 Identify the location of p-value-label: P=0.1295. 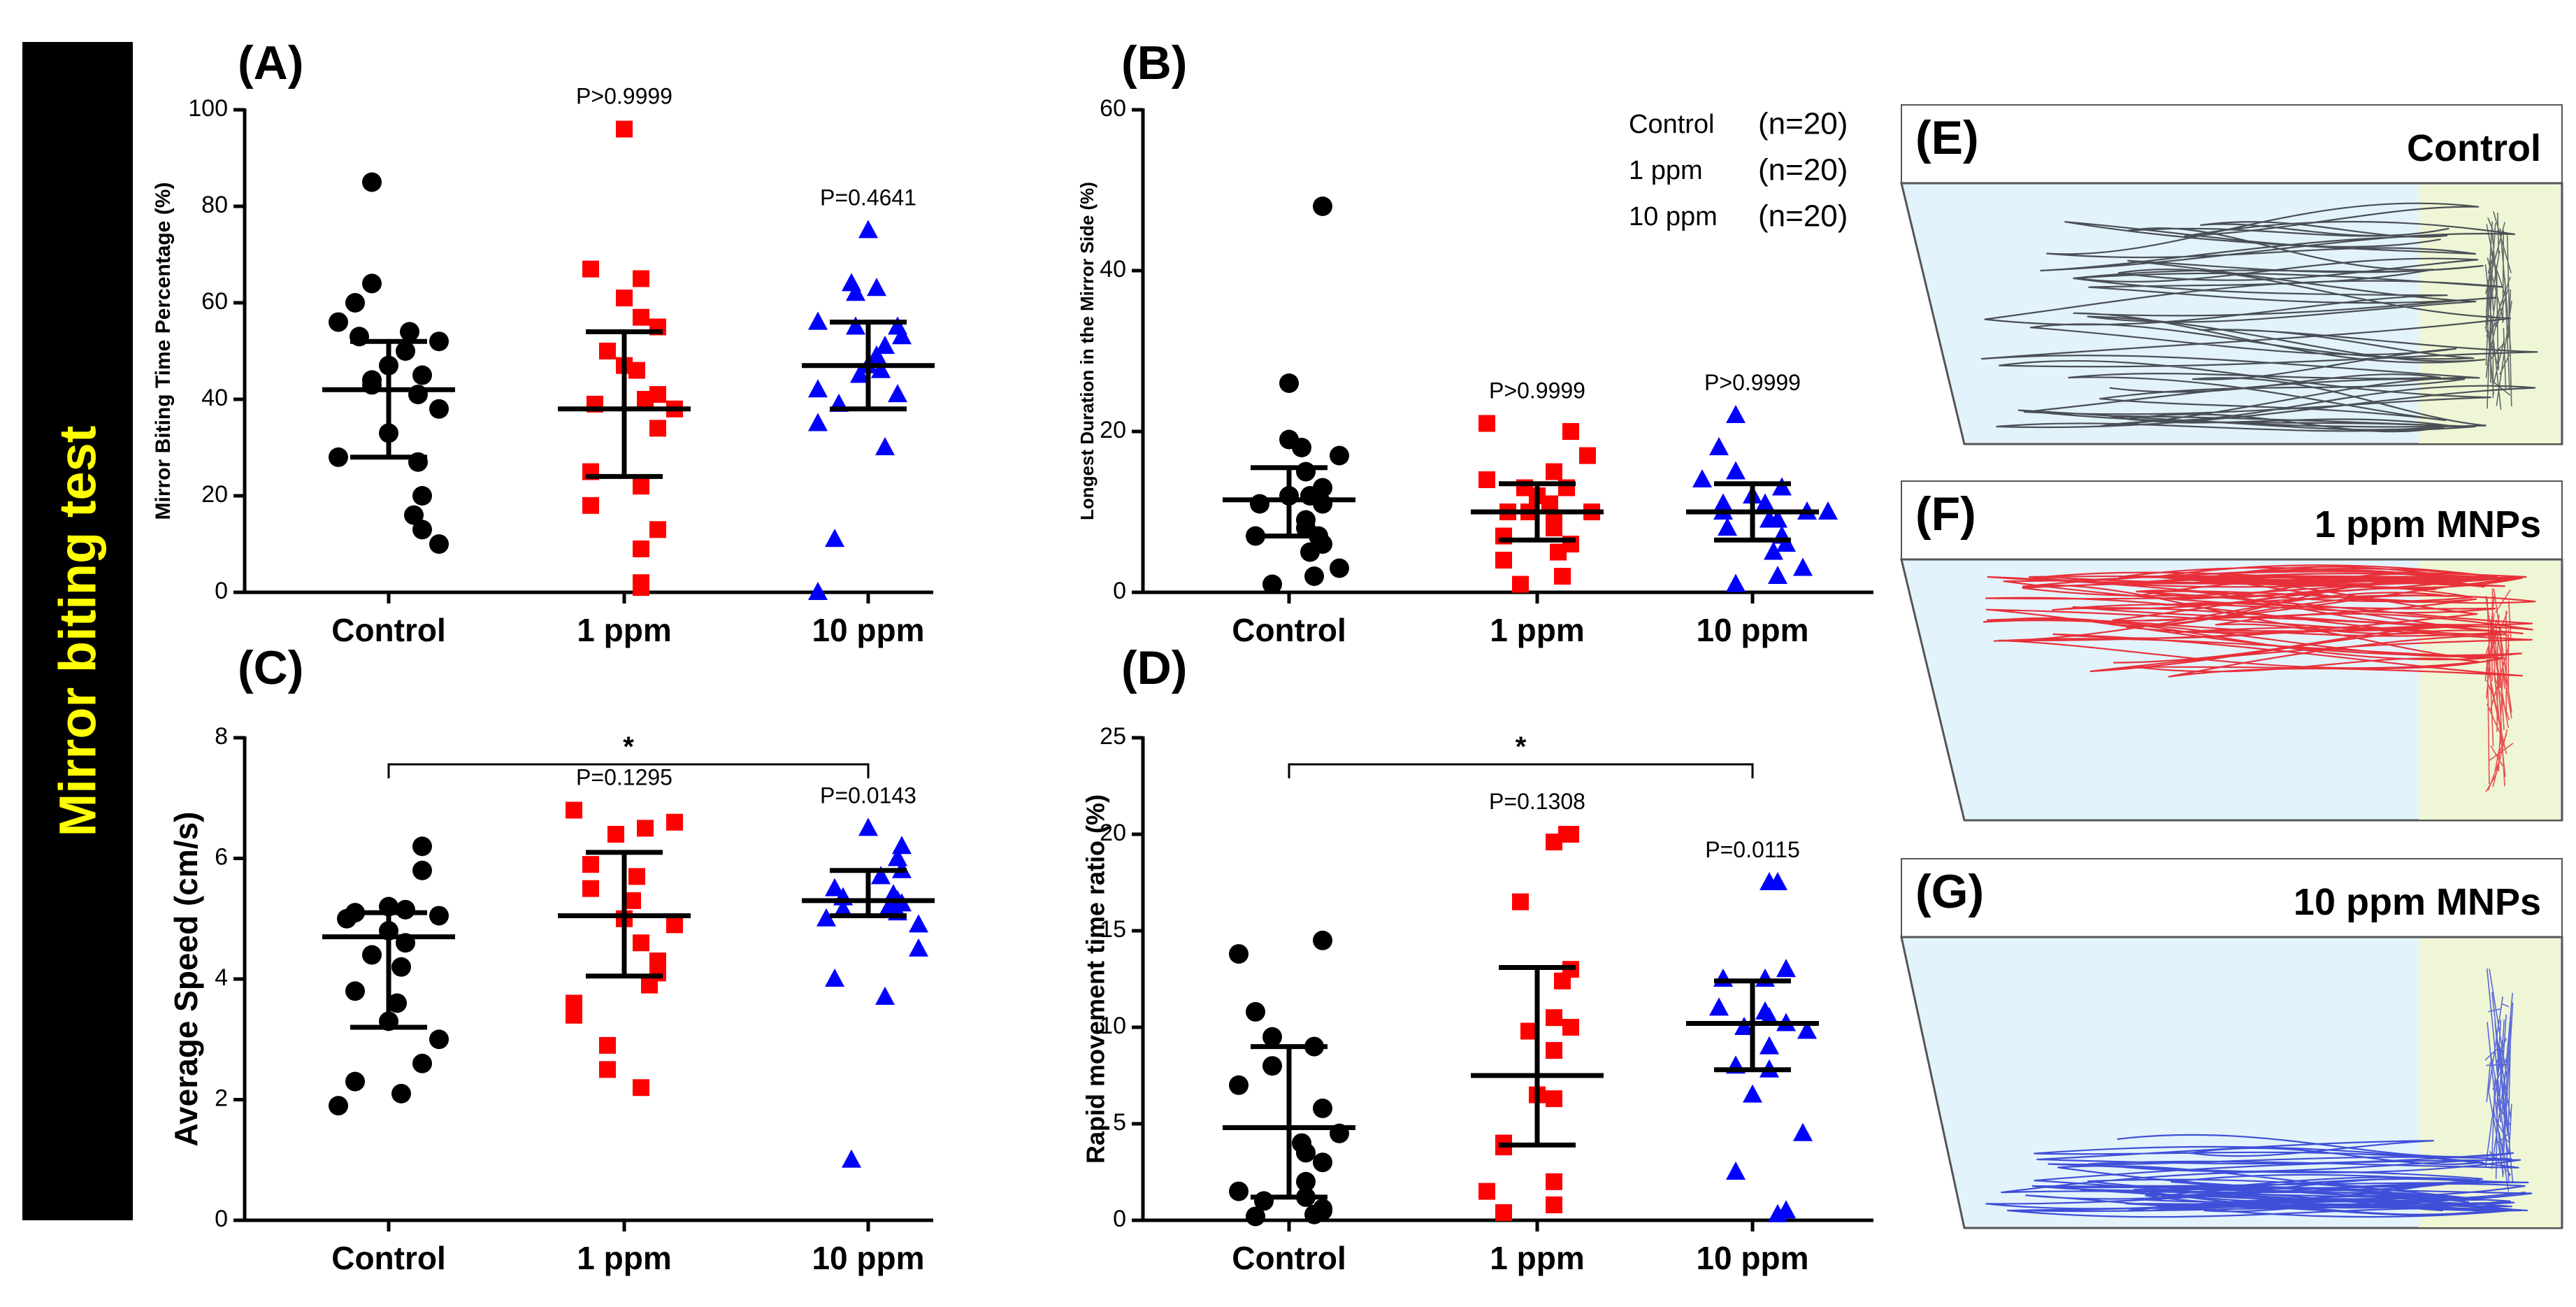
(624, 777).